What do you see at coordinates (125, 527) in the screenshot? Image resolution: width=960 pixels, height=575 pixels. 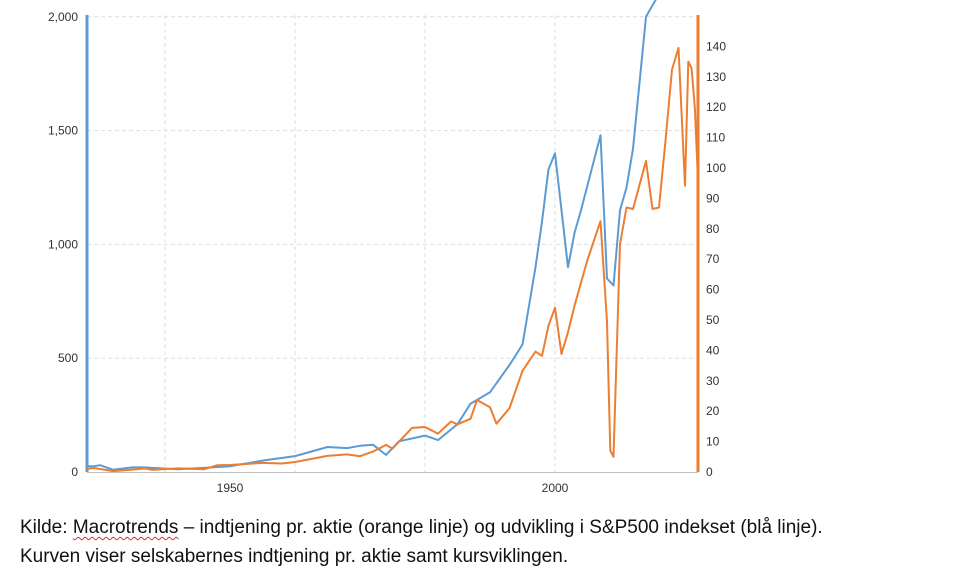 I see `caption-source-name: Macrotrends` at bounding box center [125, 527].